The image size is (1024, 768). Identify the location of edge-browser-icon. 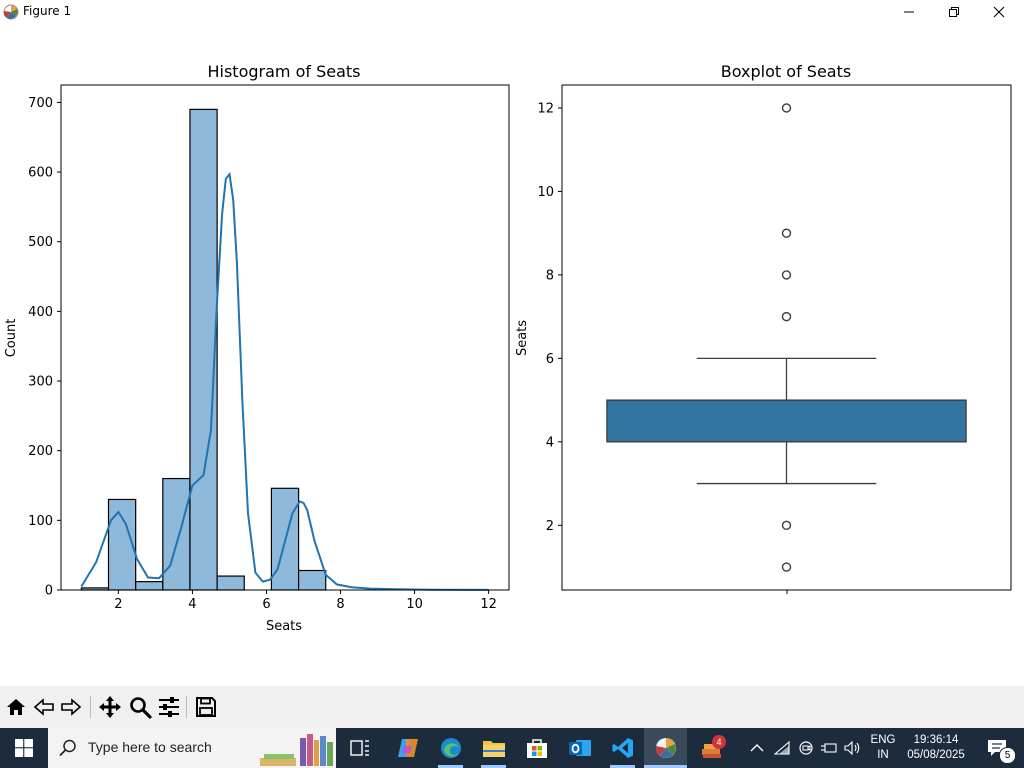
(450, 748).